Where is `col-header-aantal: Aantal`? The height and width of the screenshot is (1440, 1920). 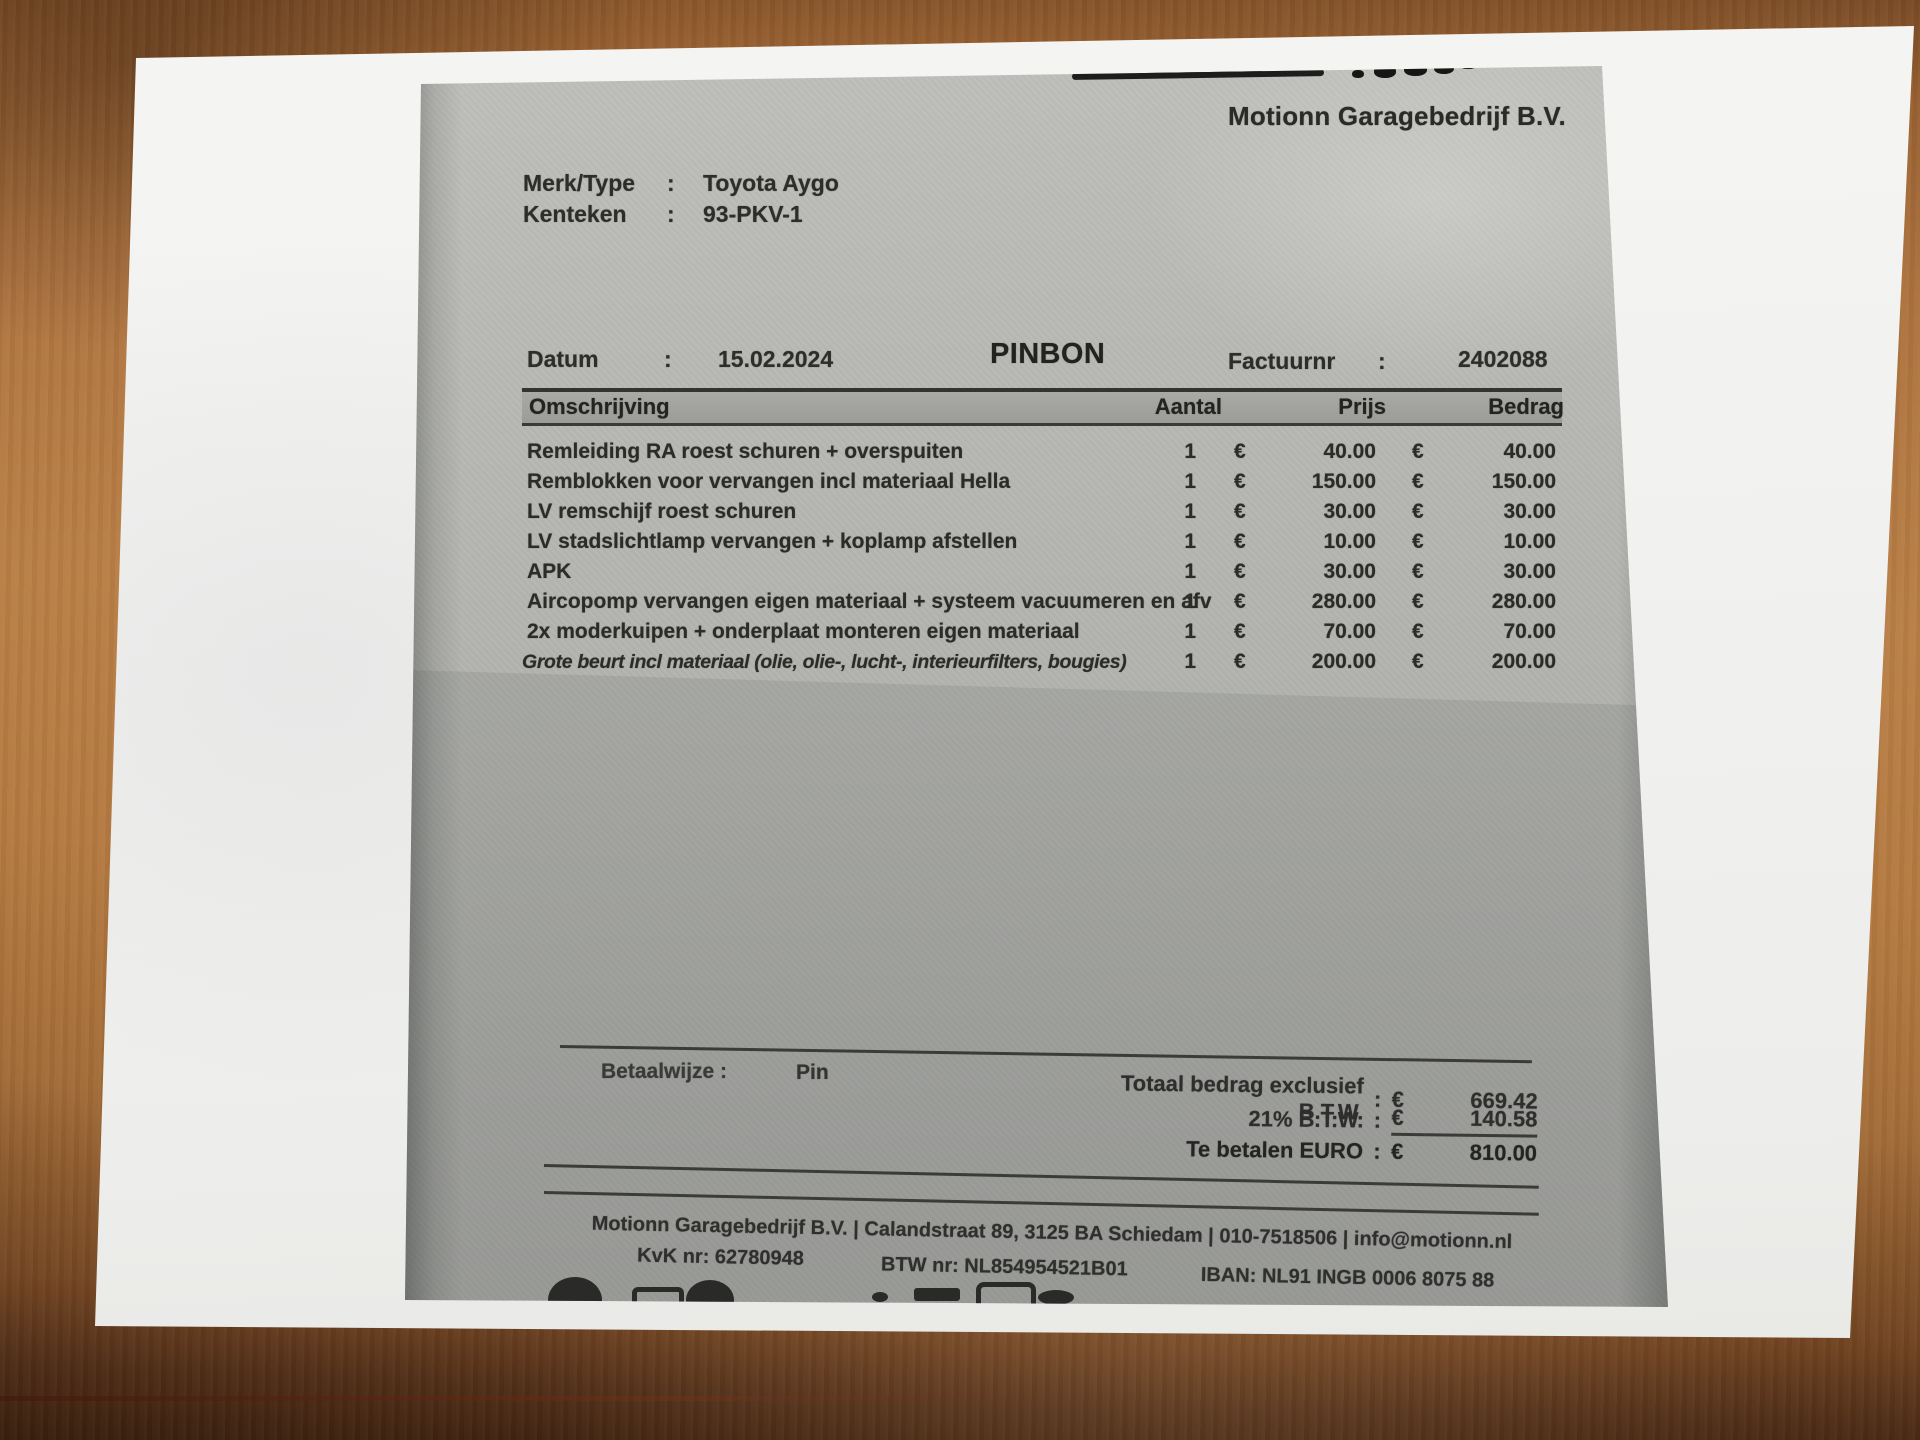
col-header-aantal: Aantal is located at coordinates (1188, 406).